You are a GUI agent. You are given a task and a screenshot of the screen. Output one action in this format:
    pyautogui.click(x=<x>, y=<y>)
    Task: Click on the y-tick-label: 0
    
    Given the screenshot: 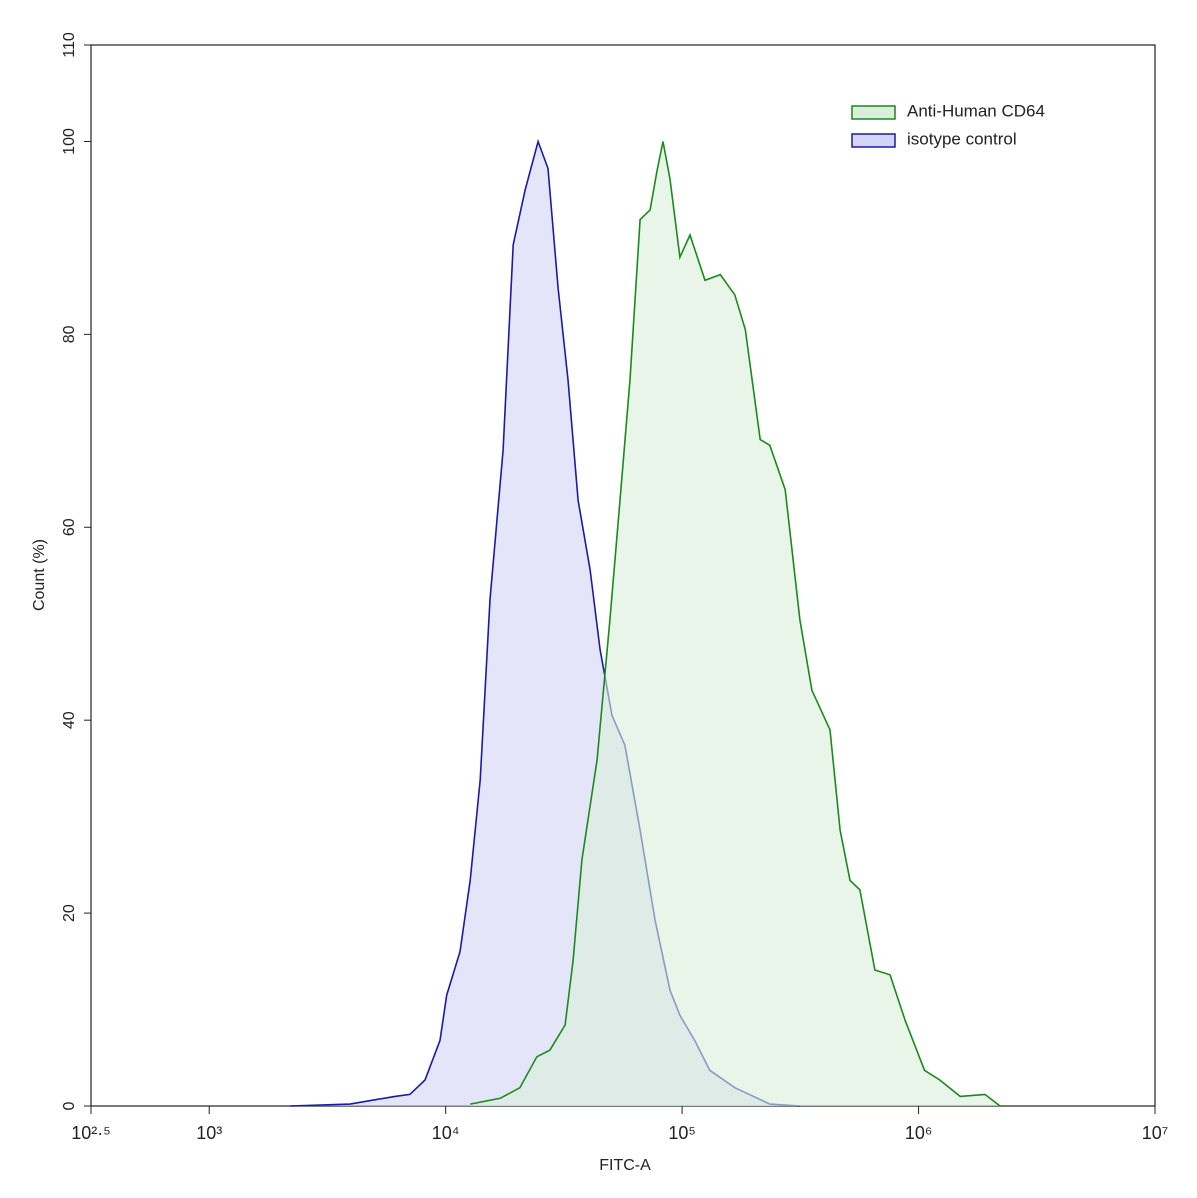 What is the action you would take?
    pyautogui.click(x=69, y=1105)
    